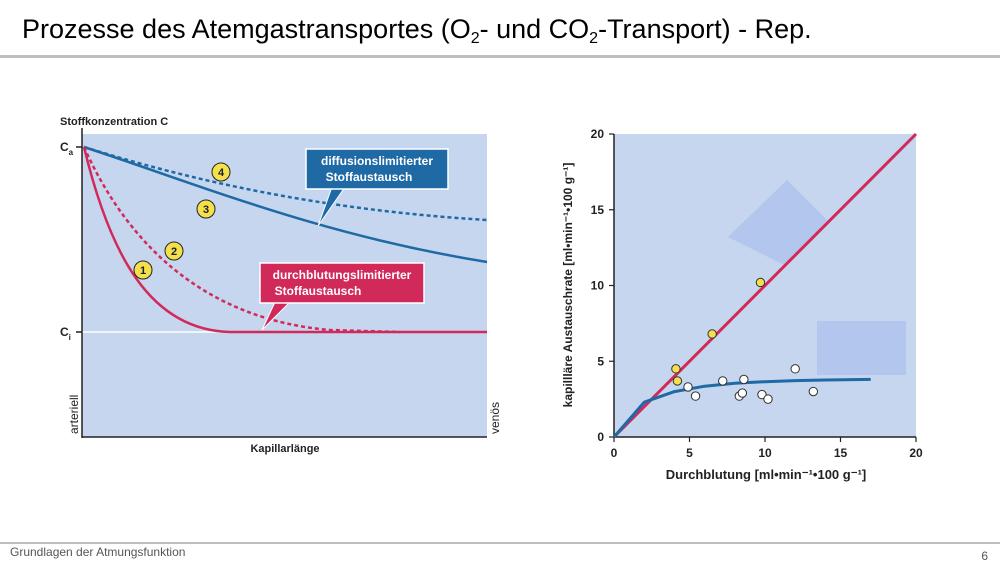 This screenshot has height=563, width=1000. Describe the element at coordinates (916, 453) in the screenshot. I see `x-tick-label-4: 20` at that location.